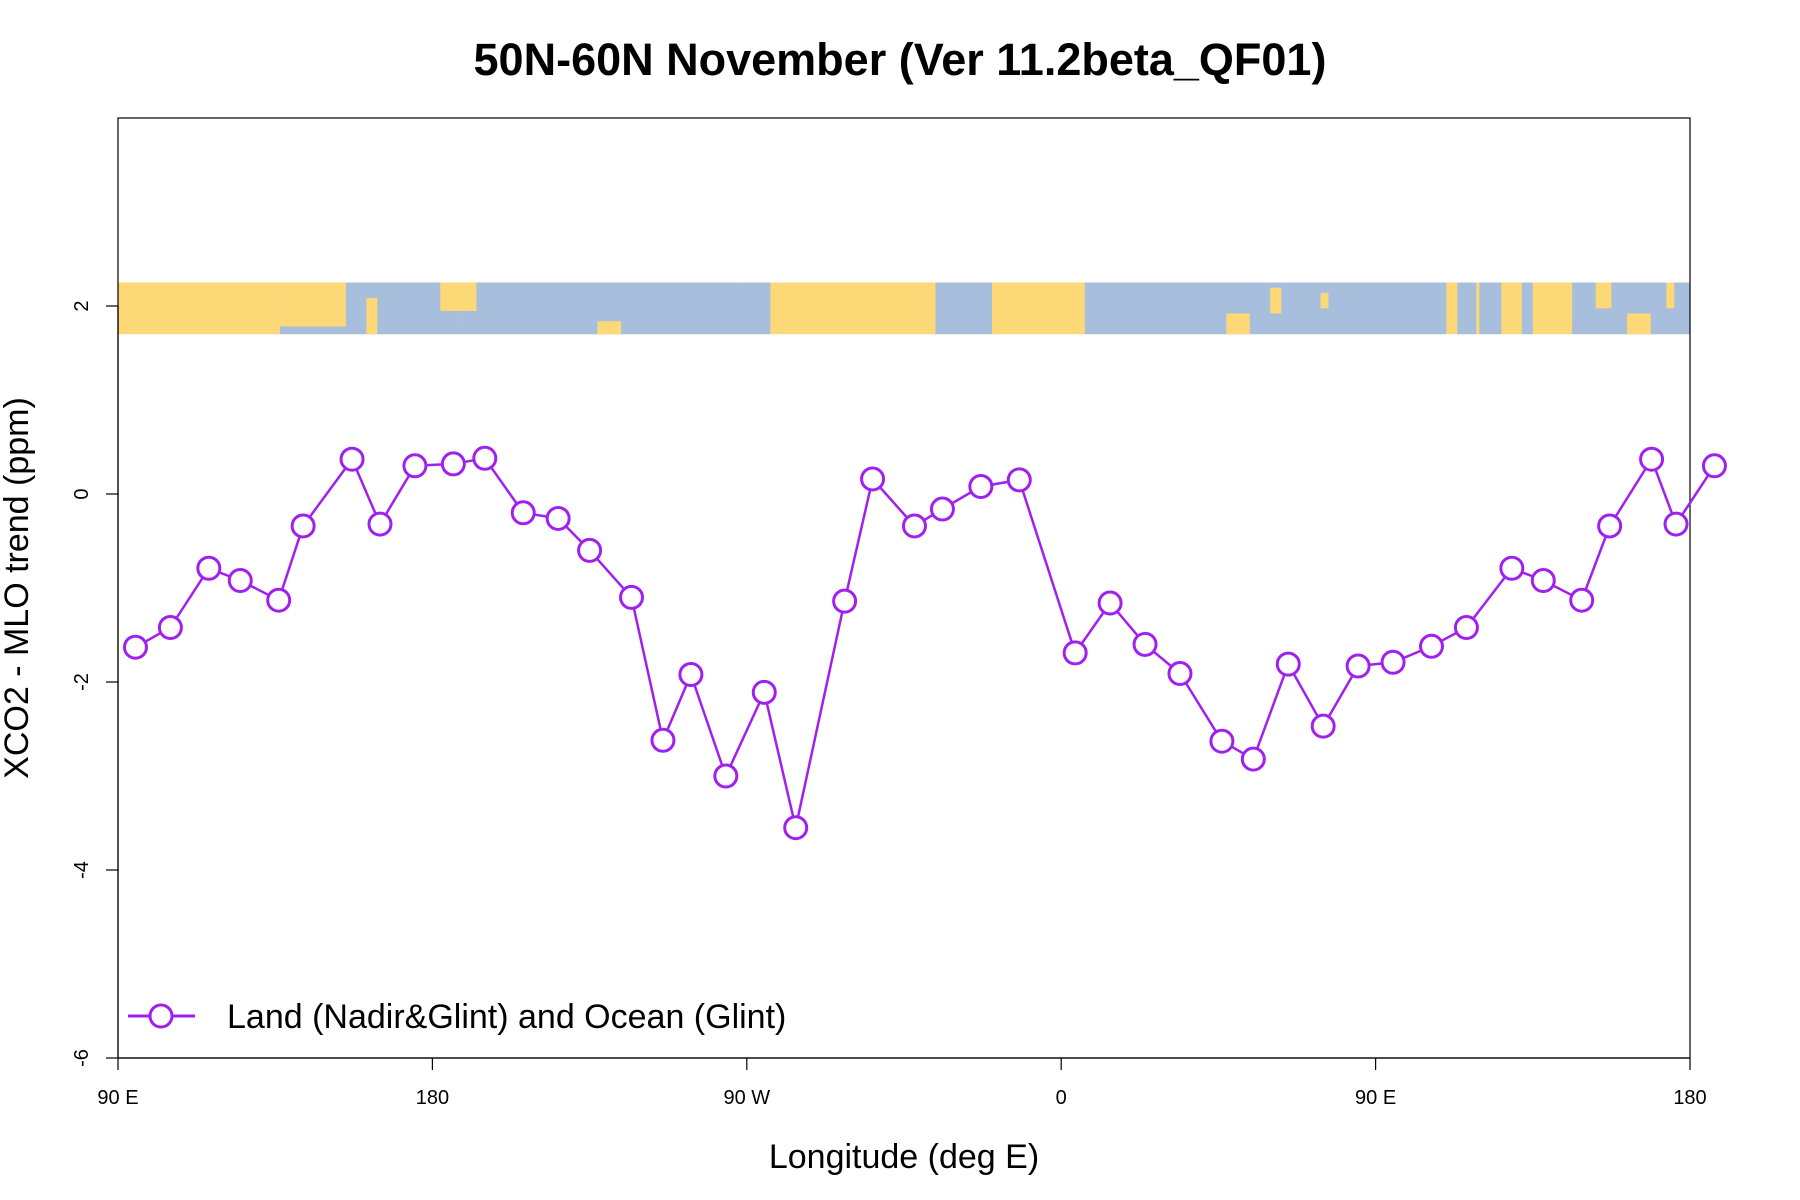 The width and height of the screenshot is (1800, 1200). I want to click on legend: Land (Nadir&Glint) and Ocean (Glint), so click(457, 1017).